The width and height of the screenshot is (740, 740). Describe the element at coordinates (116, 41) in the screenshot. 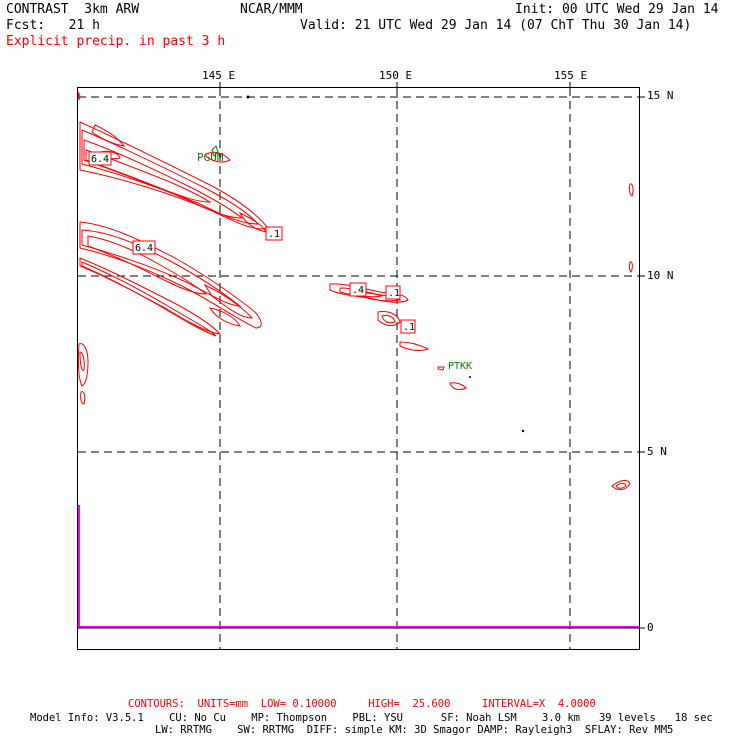

I see `field-title: Explicit precip. in past 3 h` at that location.